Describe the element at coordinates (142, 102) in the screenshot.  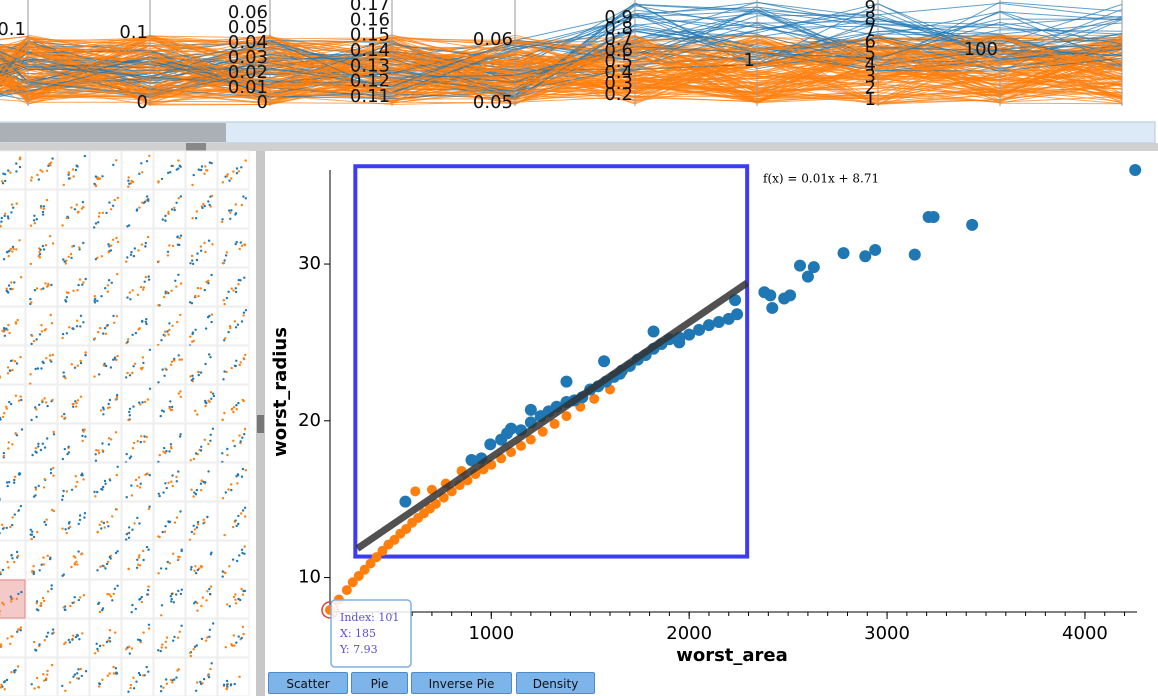
I see `pc-tick-label: 0` at that location.